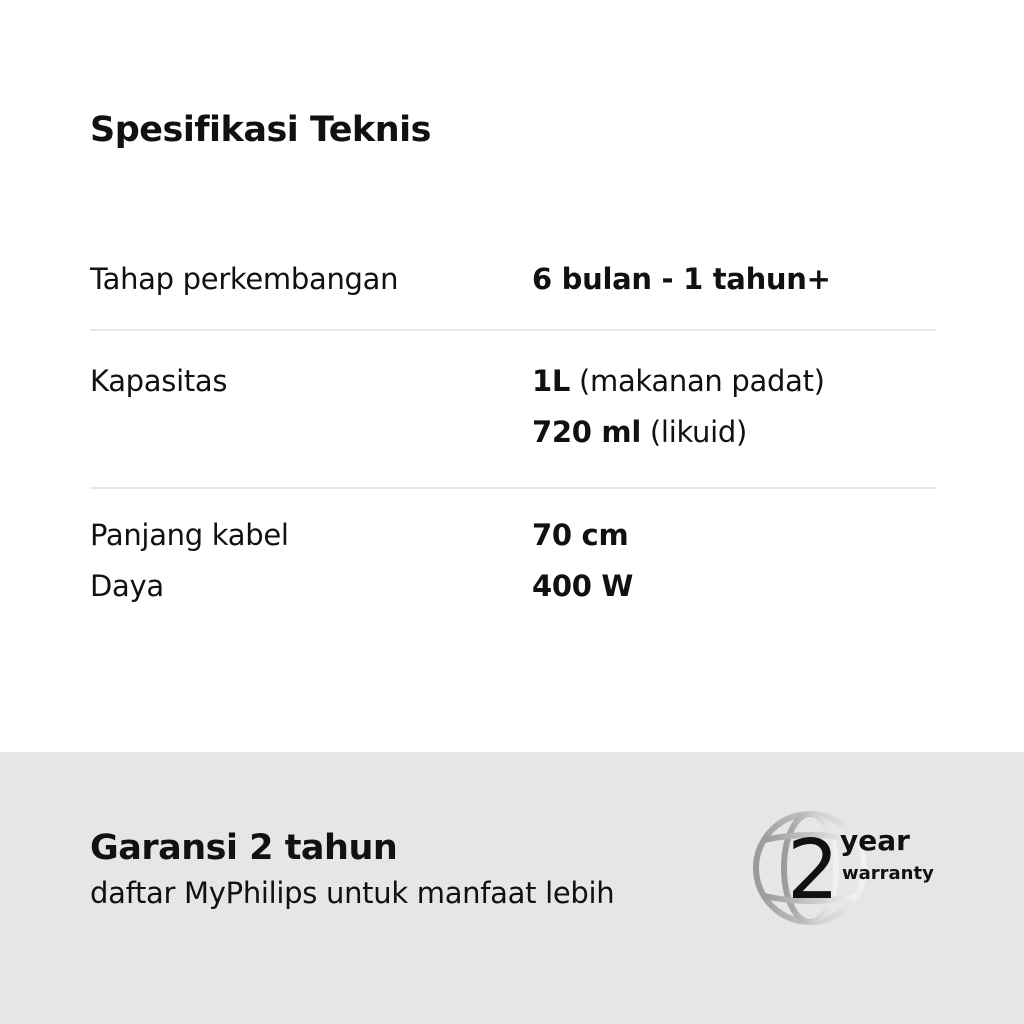 The height and width of the screenshot is (1024, 1024). What do you see at coordinates (586, 432) in the screenshot?
I see `spec-value-bold: 720 ml` at bounding box center [586, 432].